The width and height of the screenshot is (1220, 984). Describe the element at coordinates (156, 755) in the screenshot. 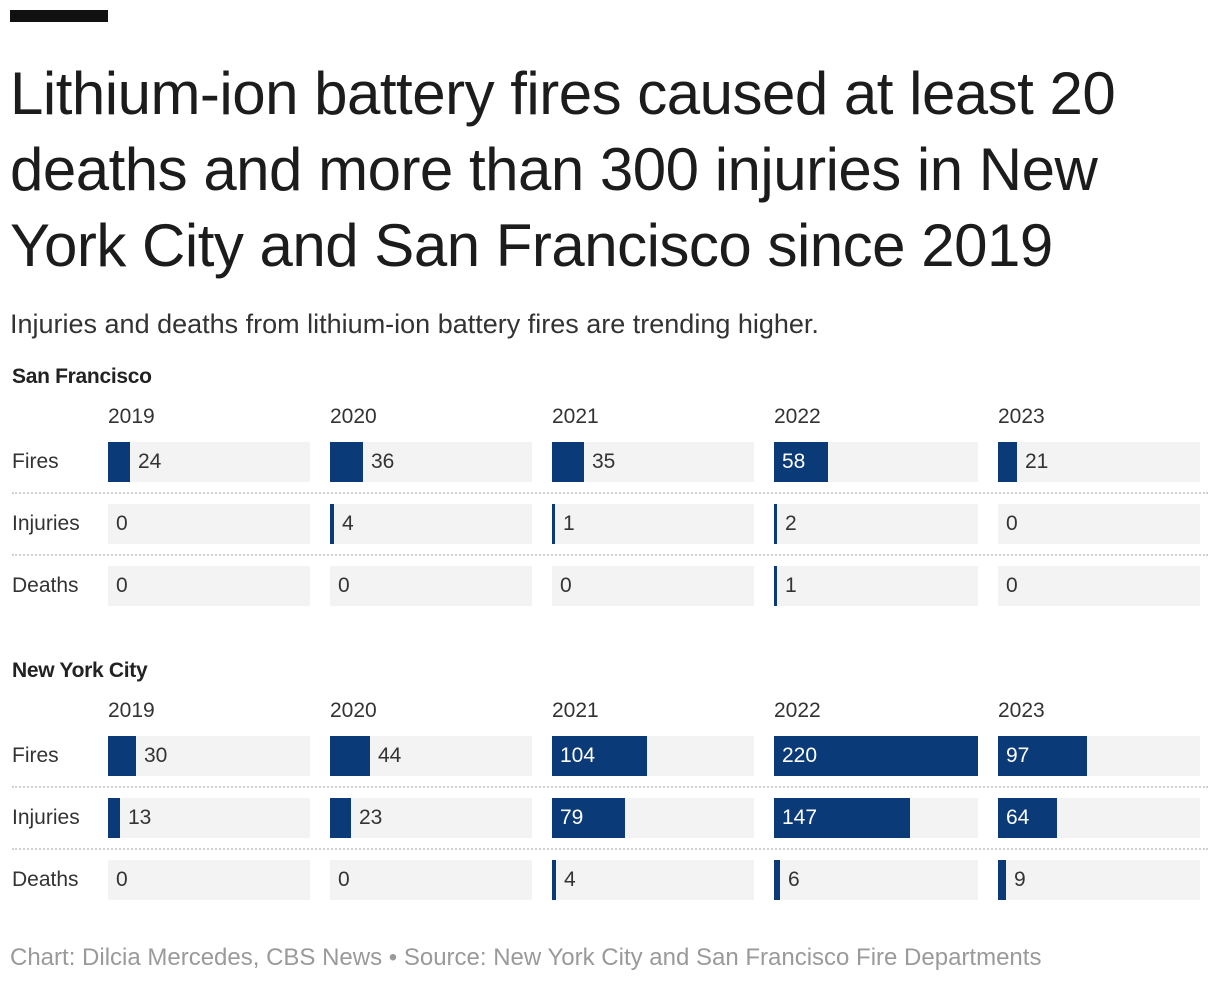

I see `data-label: 30` at that location.